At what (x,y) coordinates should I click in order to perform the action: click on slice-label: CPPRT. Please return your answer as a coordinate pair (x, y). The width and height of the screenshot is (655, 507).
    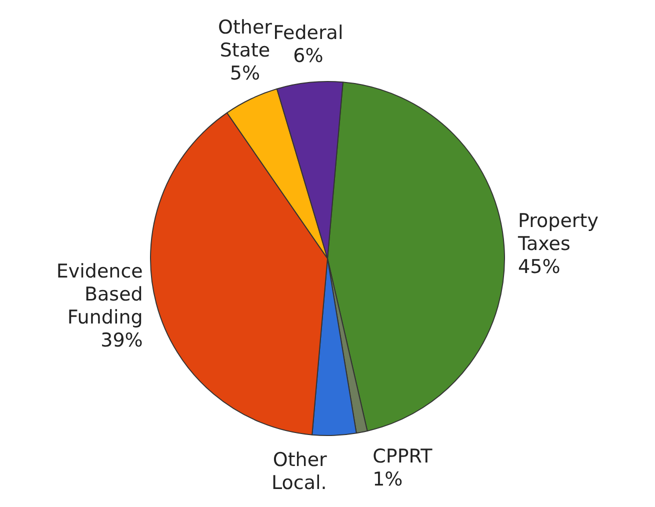
    Looking at the image, I should click on (402, 456).